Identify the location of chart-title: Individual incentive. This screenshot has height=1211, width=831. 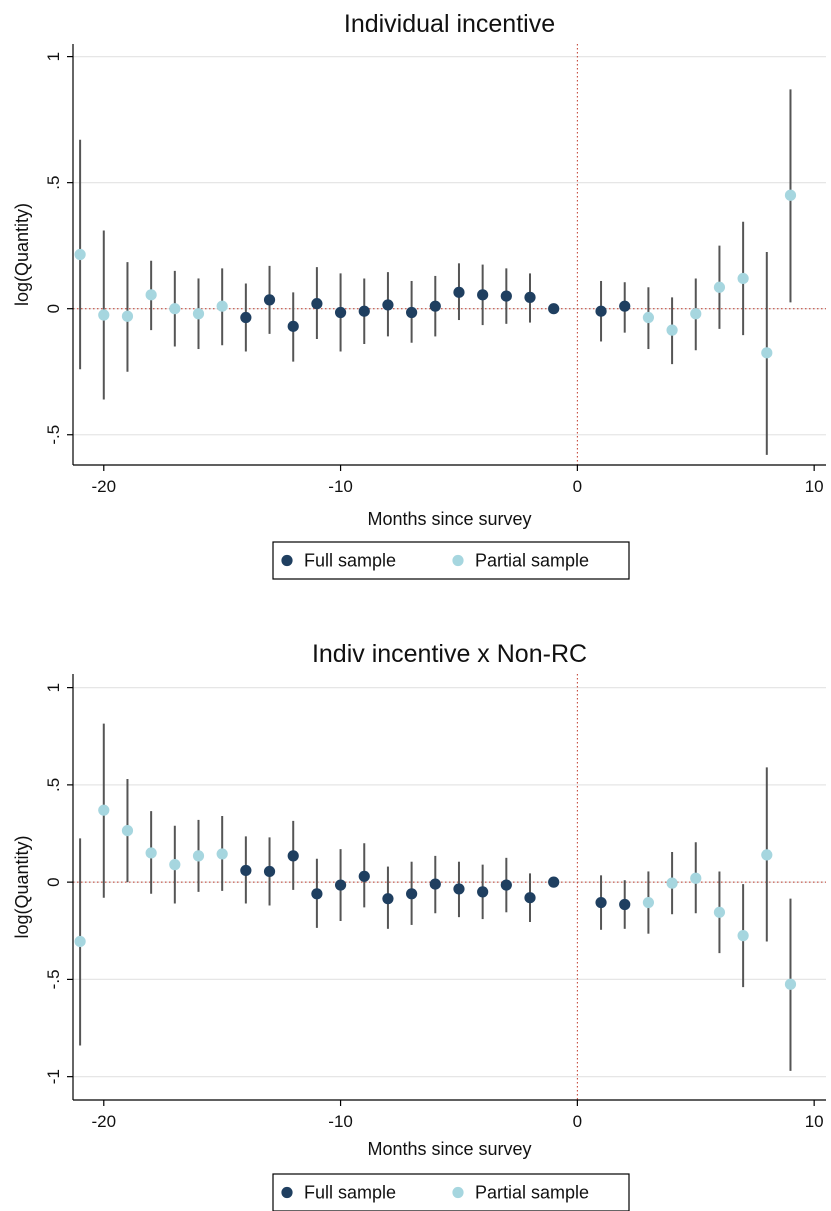
(449, 24).